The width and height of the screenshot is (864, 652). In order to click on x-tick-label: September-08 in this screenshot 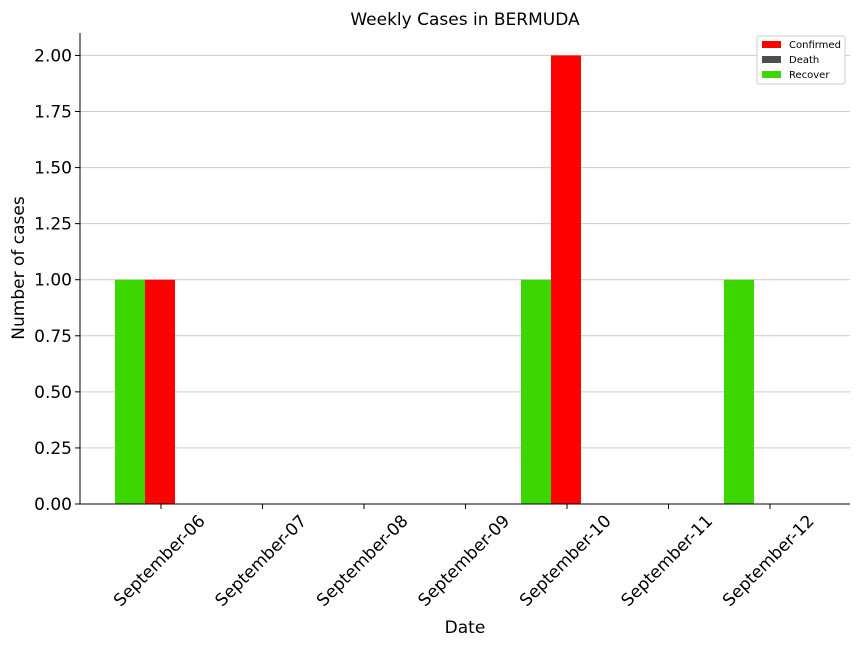, I will do `click(362, 560)`.